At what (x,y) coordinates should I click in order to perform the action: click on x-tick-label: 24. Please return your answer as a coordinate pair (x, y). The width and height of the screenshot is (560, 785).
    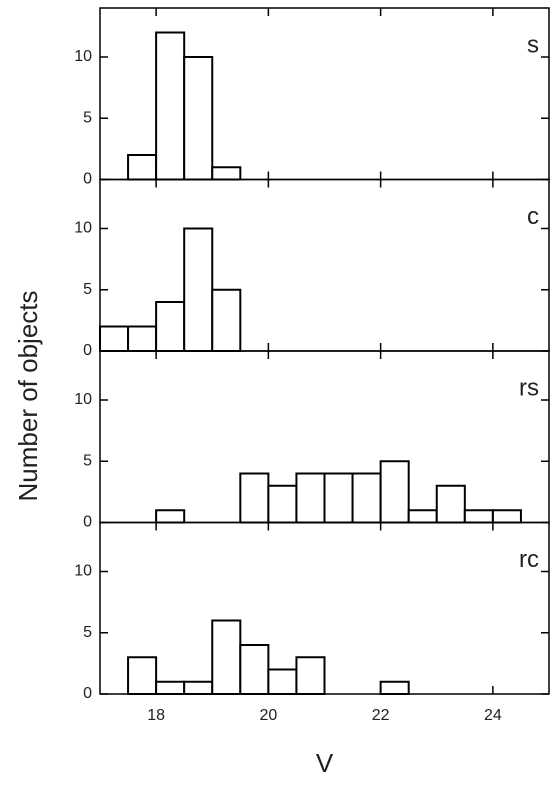
    Looking at the image, I should click on (493, 715).